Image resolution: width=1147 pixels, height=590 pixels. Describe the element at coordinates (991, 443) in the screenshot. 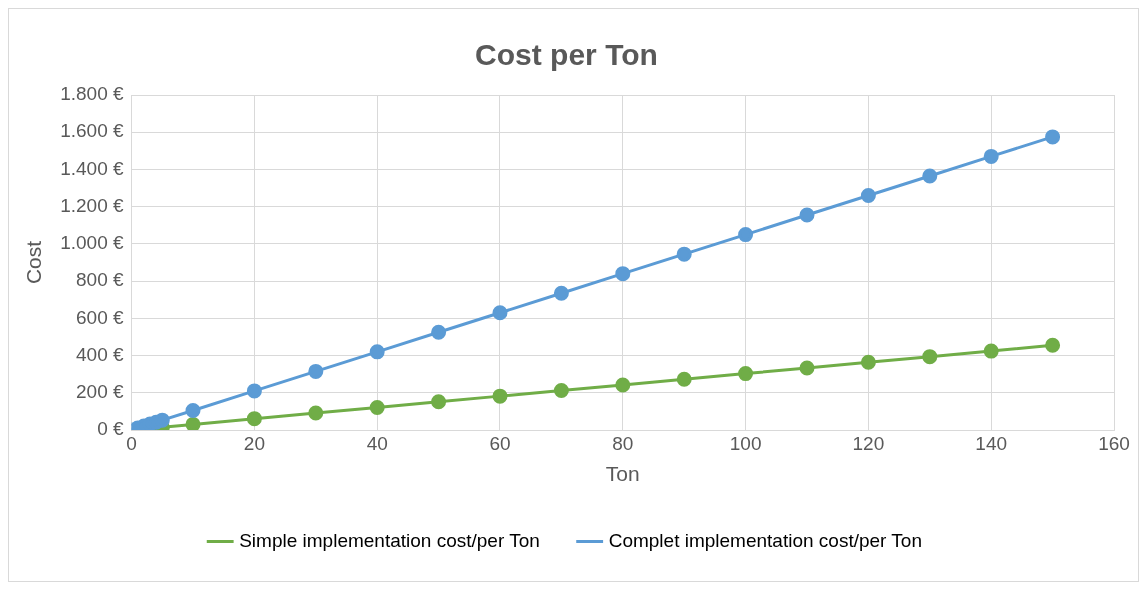

I see `x-tick-label: 140` at that location.